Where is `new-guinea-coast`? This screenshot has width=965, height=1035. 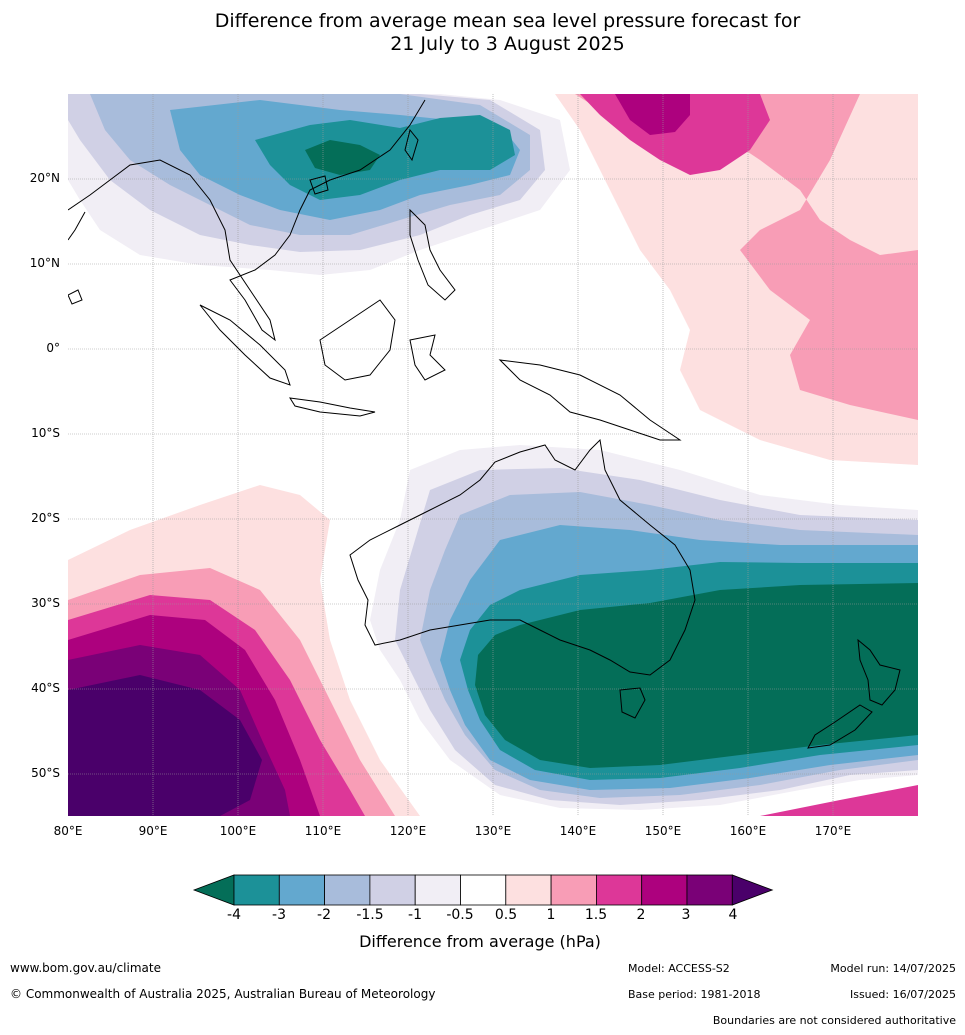
new-guinea-coast is located at coordinates (590, 400).